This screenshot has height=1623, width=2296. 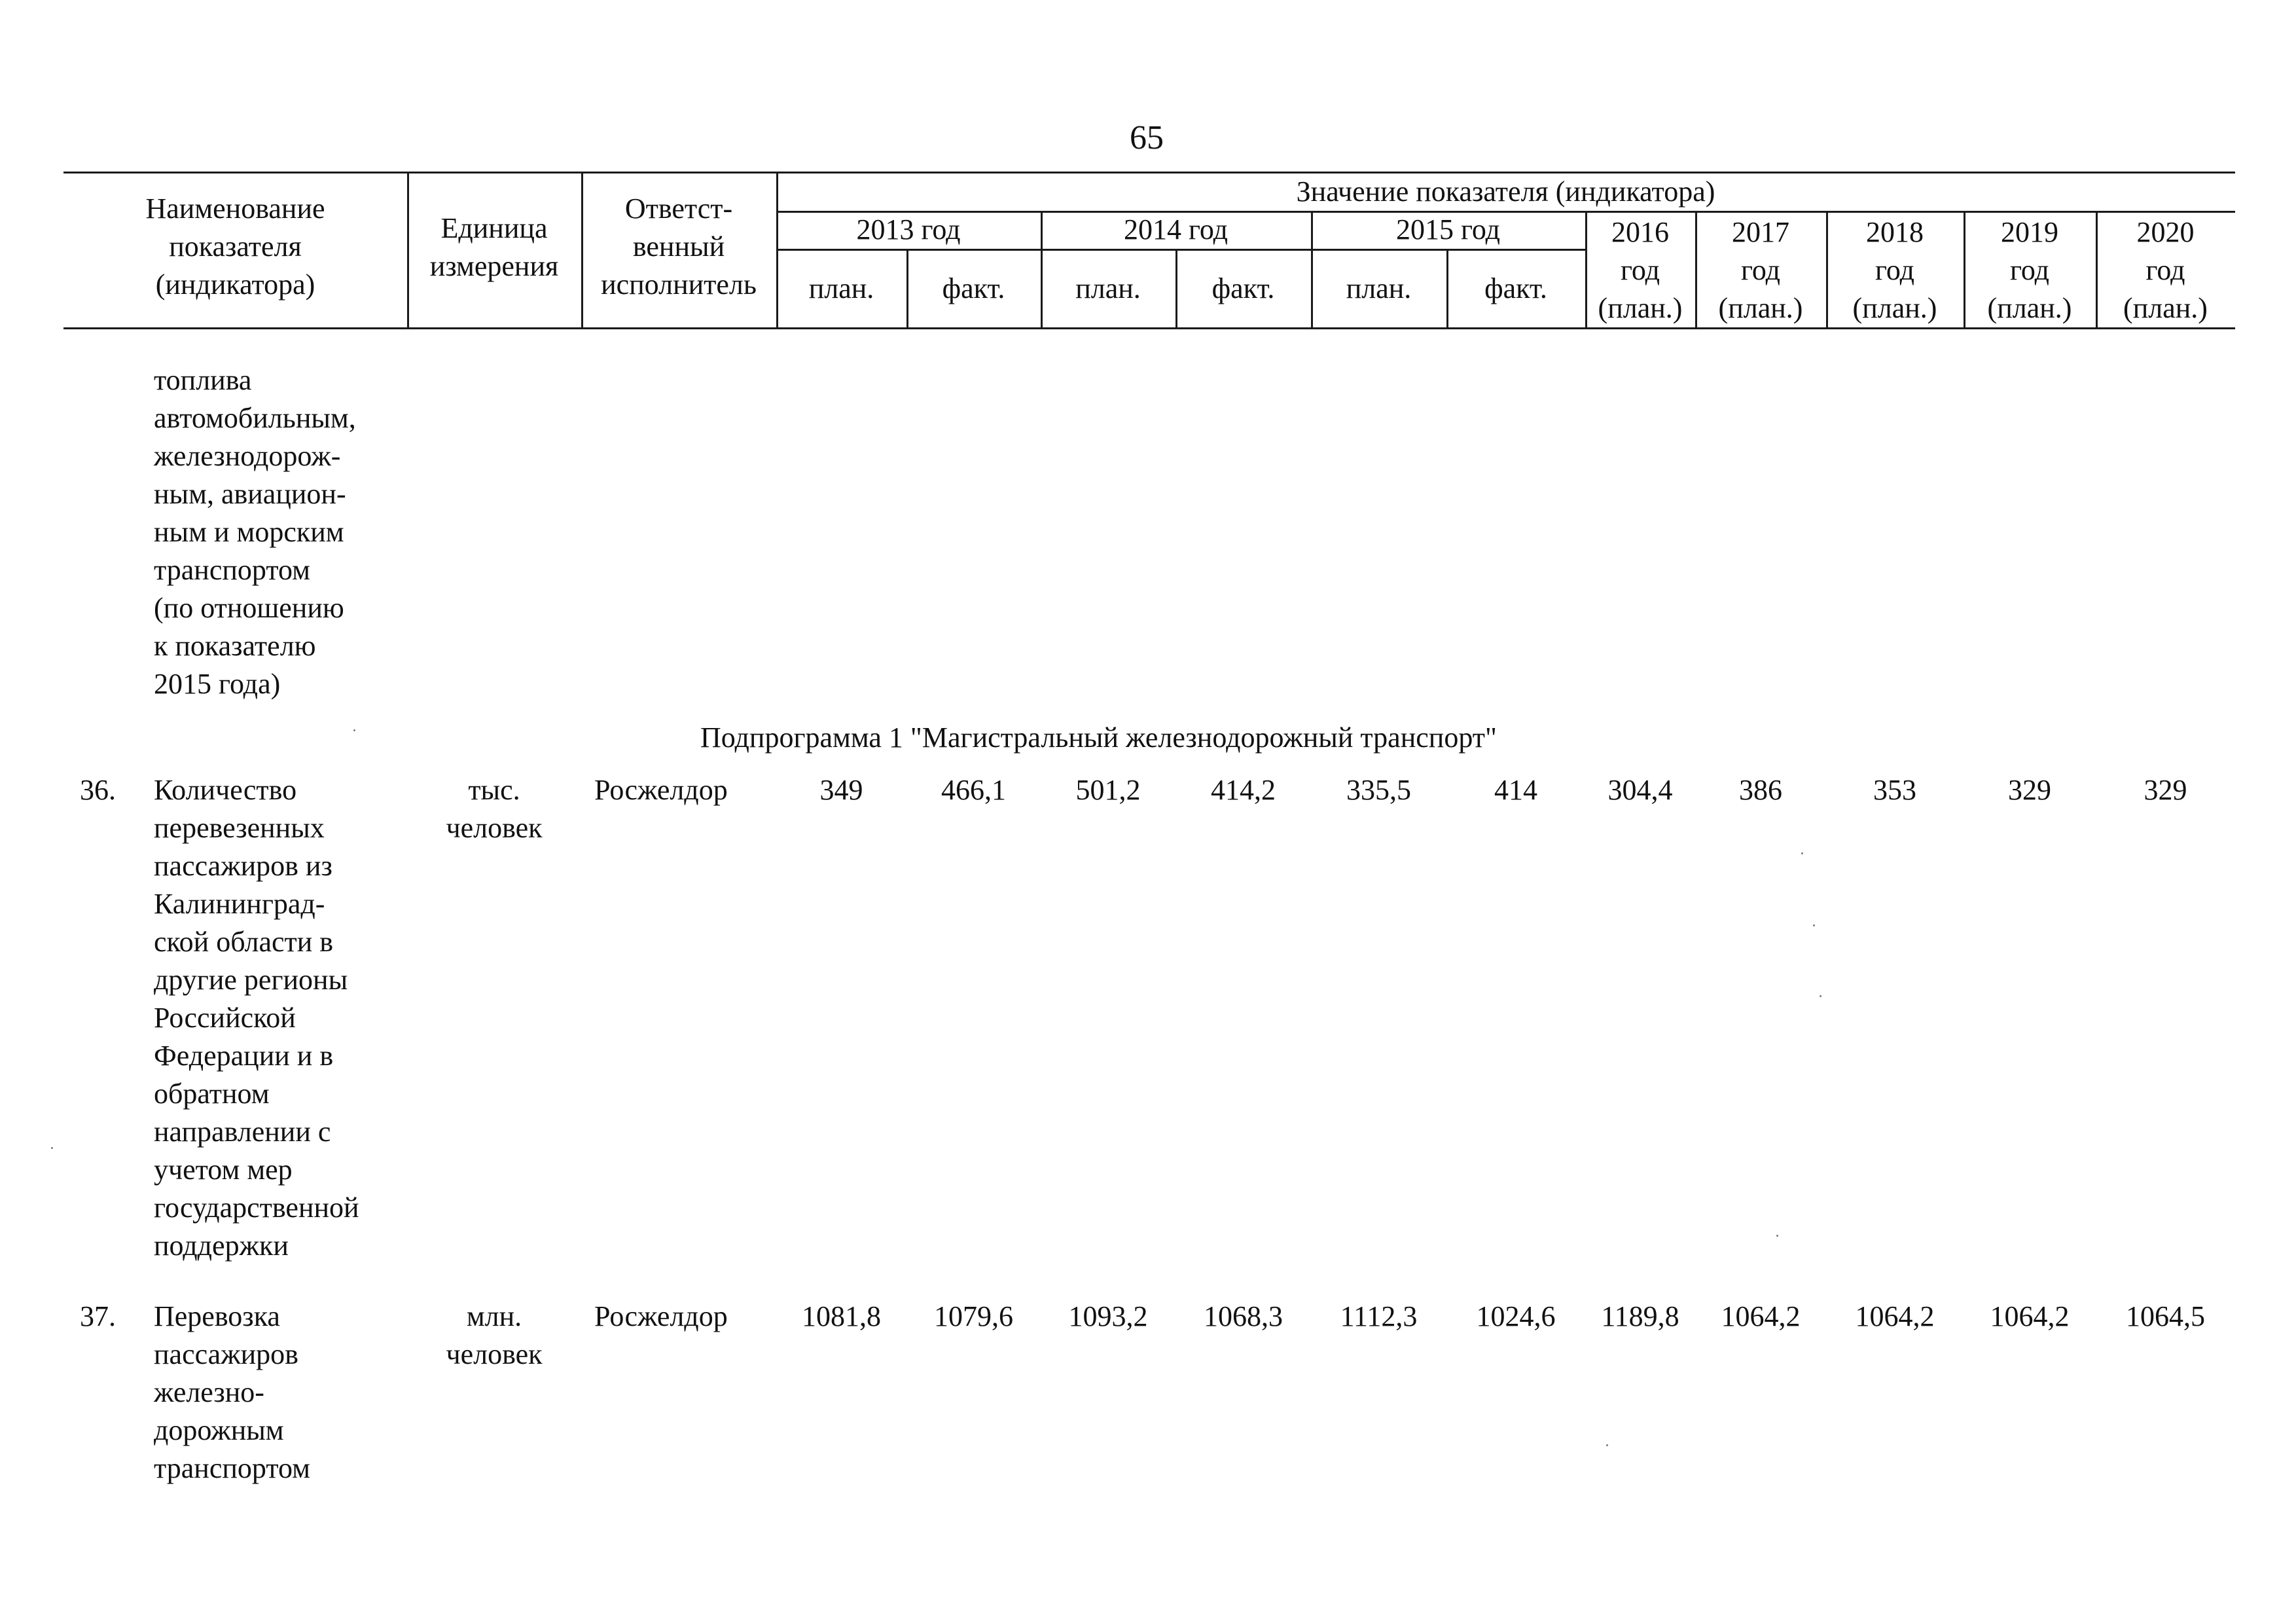 I want to click on header-plan-2015: план., so click(x=1379, y=288).